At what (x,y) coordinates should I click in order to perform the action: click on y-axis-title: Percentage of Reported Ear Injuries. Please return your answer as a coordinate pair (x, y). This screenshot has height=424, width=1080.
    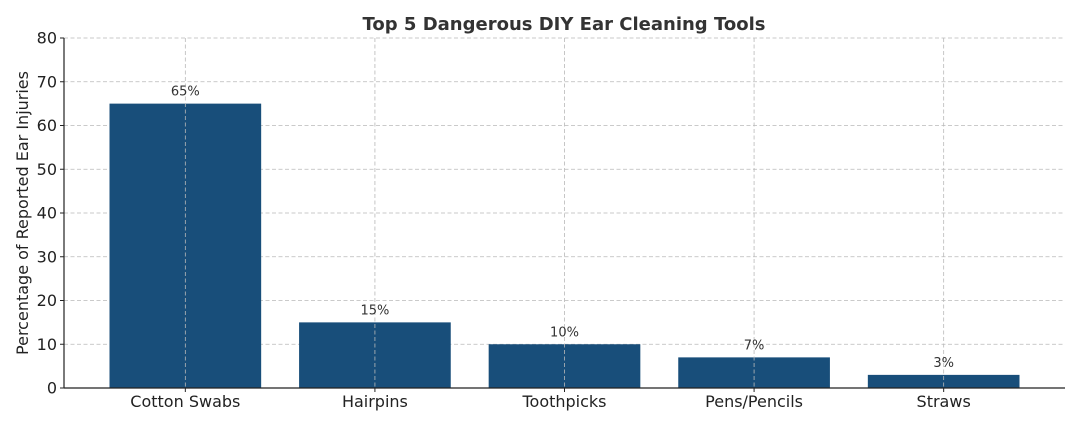
    Looking at the image, I should click on (22, 213).